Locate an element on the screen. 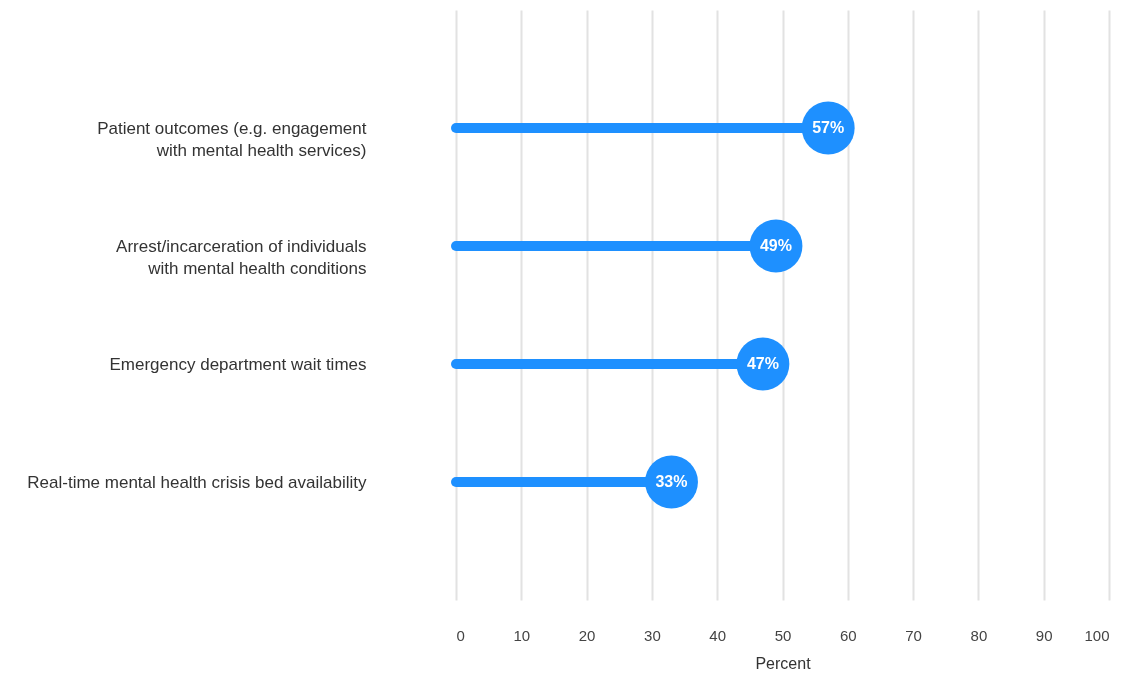  data-label: 57% is located at coordinates (828, 127).